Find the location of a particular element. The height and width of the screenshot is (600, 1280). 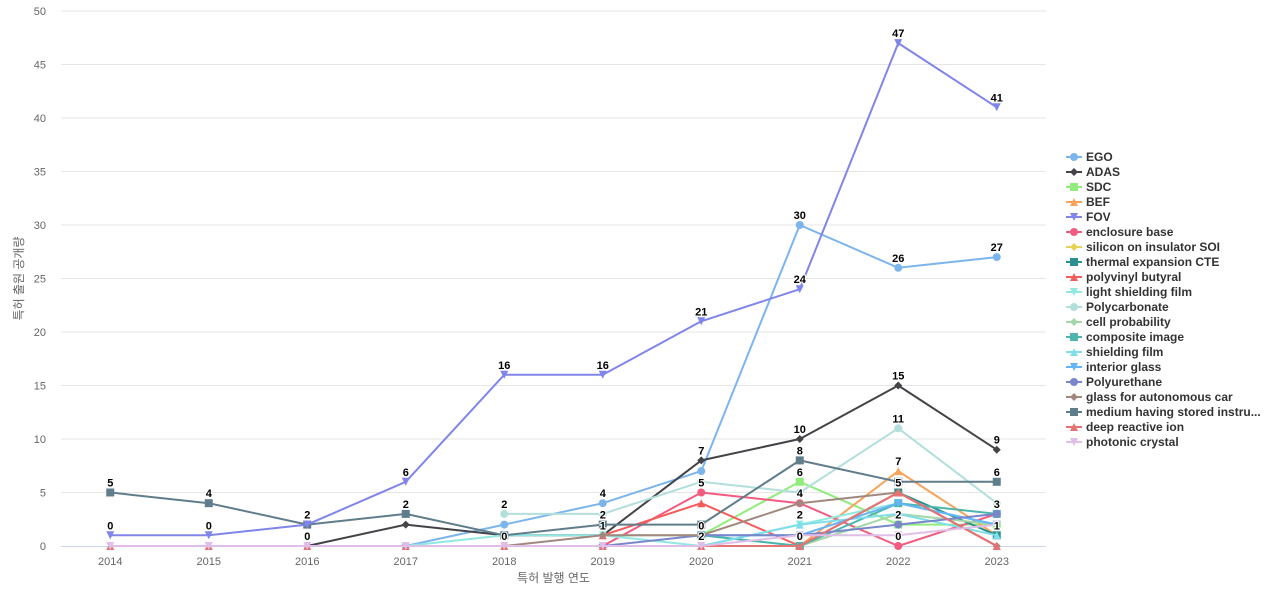

legend-item-adas: ADAS is located at coordinates (1173, 171).